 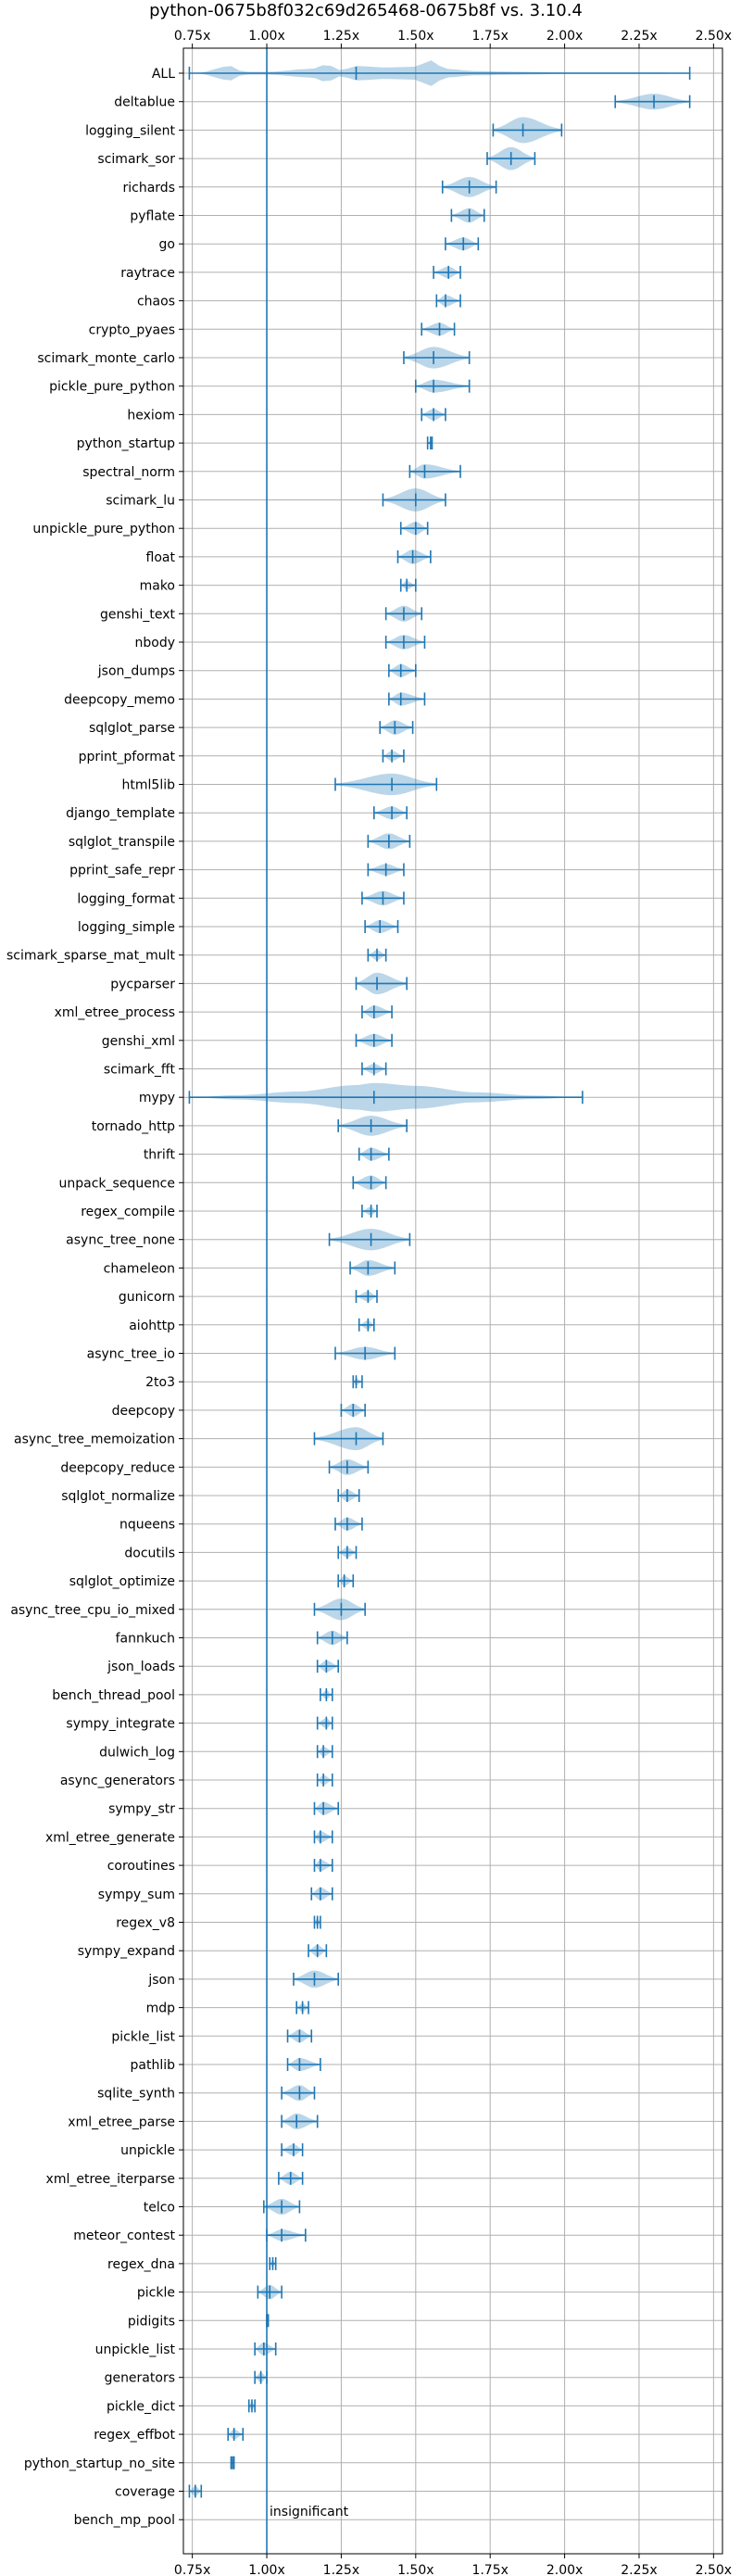 What do you see at coordinates (167, 245) in the screenshot?
I see `category-label-go: go` at bounding box center [167, 245].